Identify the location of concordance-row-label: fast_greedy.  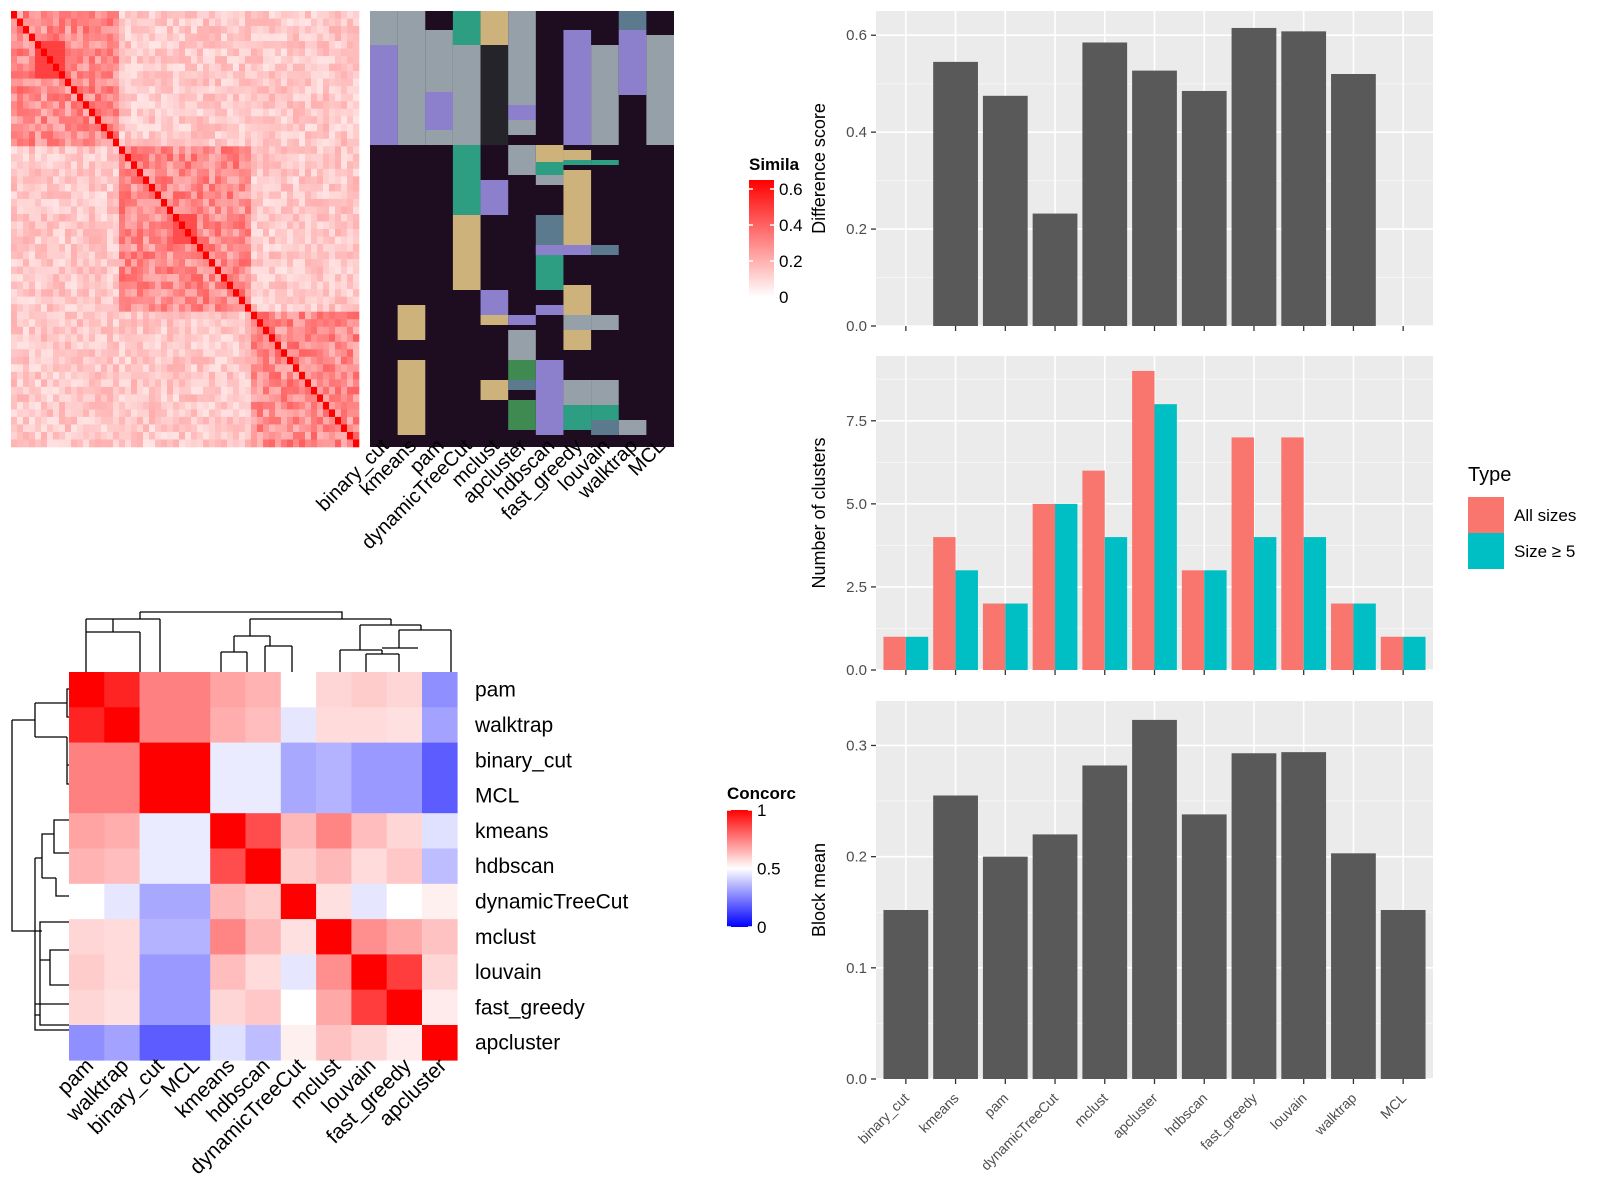
(530, 1007).